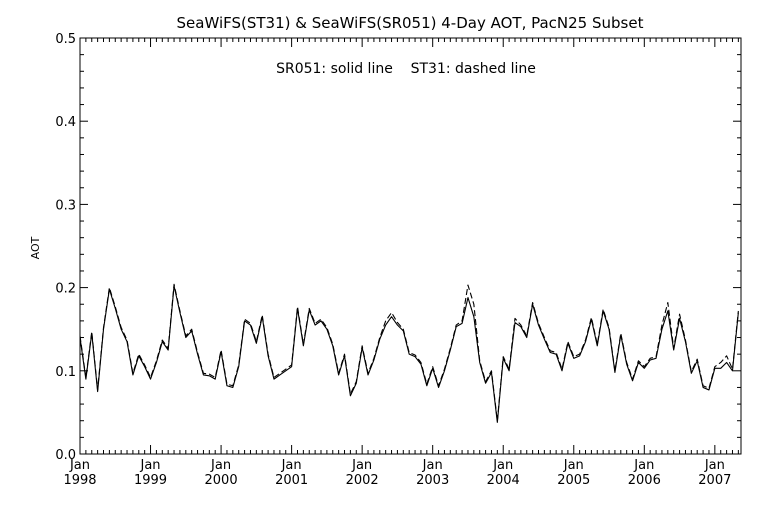  Describe the element at coordinates (714, 480) in the screenshot. I see `x-tick-label-year: 2007` at that location.